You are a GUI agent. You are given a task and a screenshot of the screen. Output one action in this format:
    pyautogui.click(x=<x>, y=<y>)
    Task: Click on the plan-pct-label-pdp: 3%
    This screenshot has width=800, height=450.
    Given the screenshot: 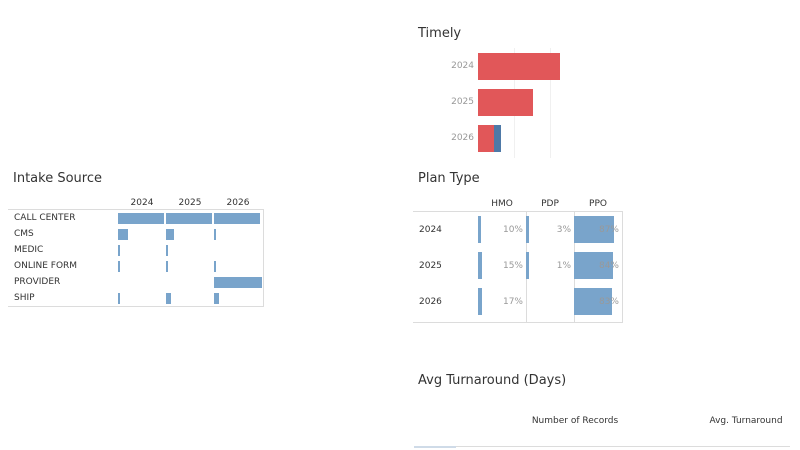 What is the action you would take?
    pyautogui.click(x=563, y=230)
    